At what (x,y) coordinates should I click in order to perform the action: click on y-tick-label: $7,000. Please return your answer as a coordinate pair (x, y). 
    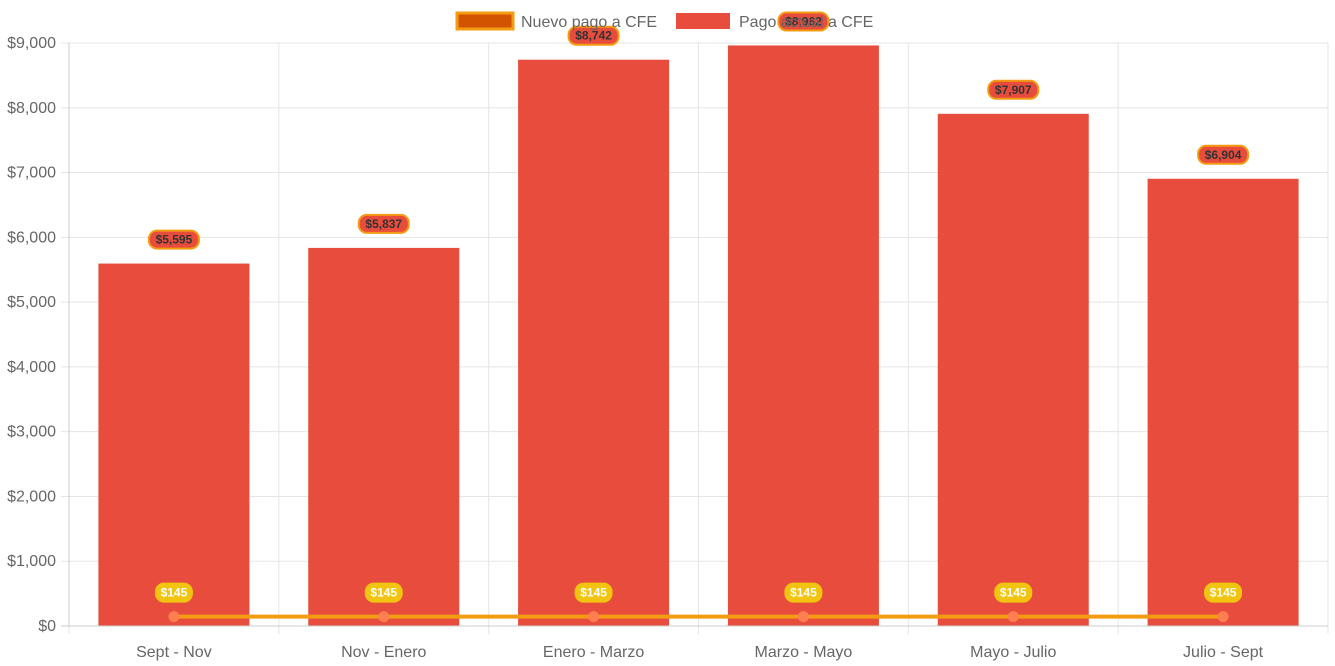
    Looking at the image, I should click on (31, 173).